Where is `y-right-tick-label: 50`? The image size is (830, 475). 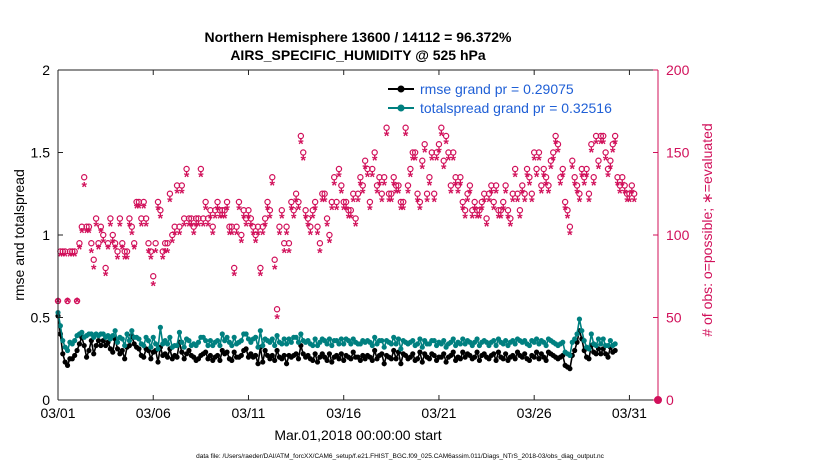
y-right-tick-label: 50 is located at coordinates (674, 318).